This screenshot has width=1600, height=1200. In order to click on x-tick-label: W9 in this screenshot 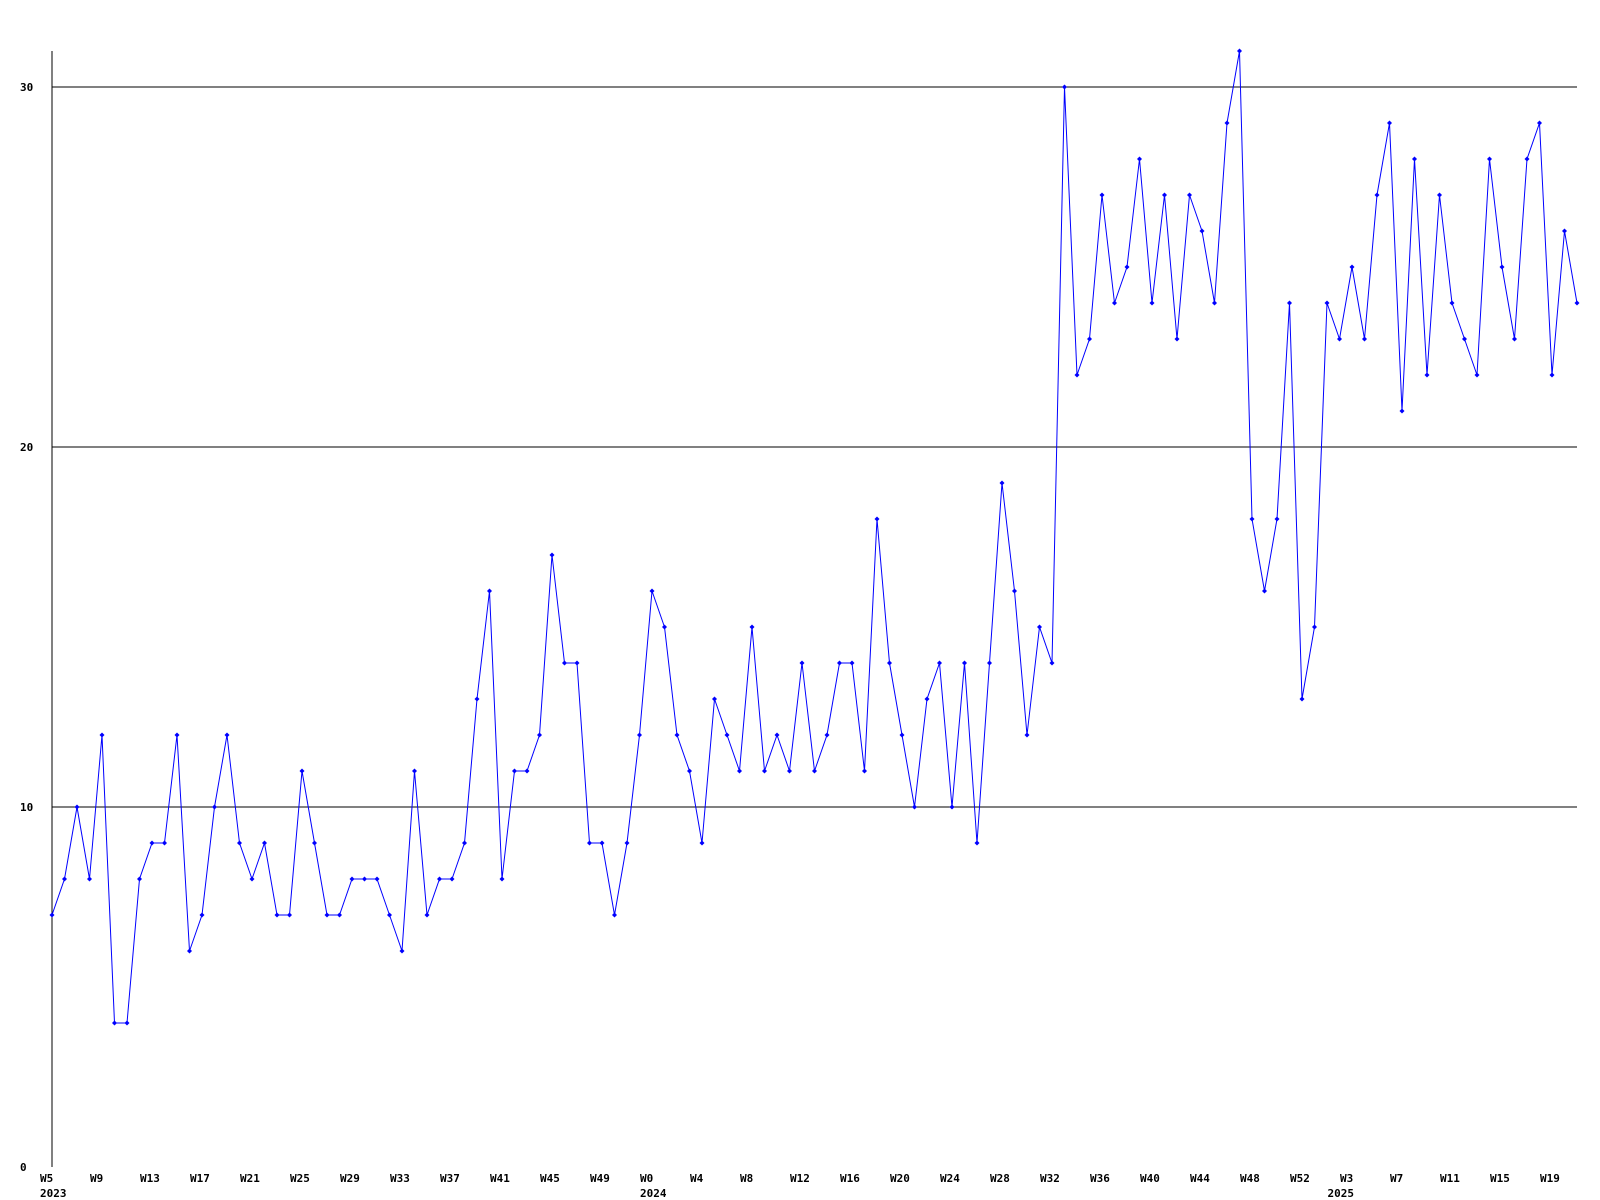, I will do `click(96, 1178)`.